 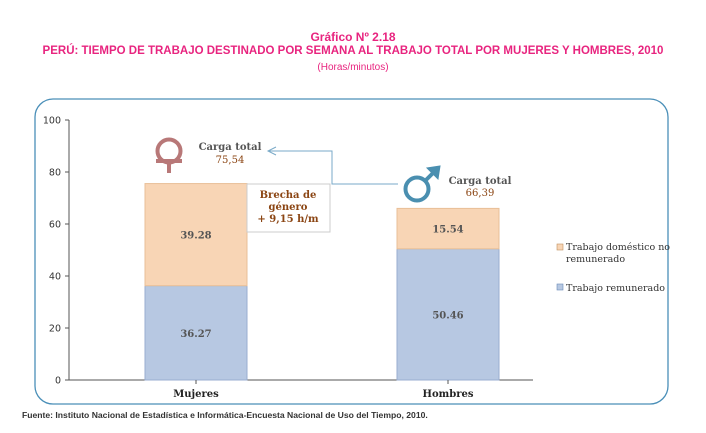 I want to click on brecha-callout-box, so click(x=288, y=208).